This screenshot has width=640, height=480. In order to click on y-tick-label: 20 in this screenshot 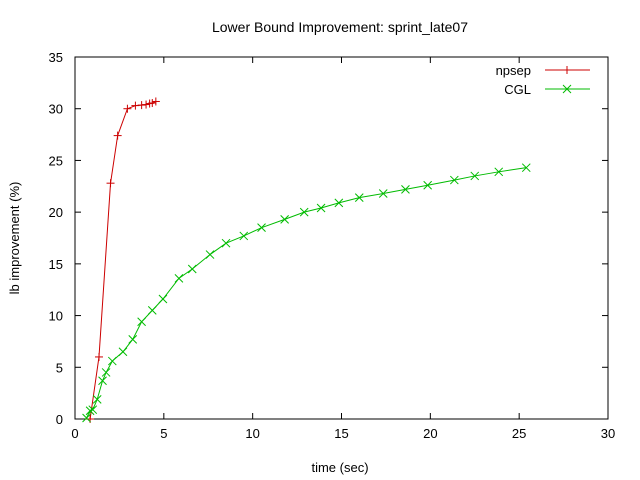, I will do `click(56, 212)`.